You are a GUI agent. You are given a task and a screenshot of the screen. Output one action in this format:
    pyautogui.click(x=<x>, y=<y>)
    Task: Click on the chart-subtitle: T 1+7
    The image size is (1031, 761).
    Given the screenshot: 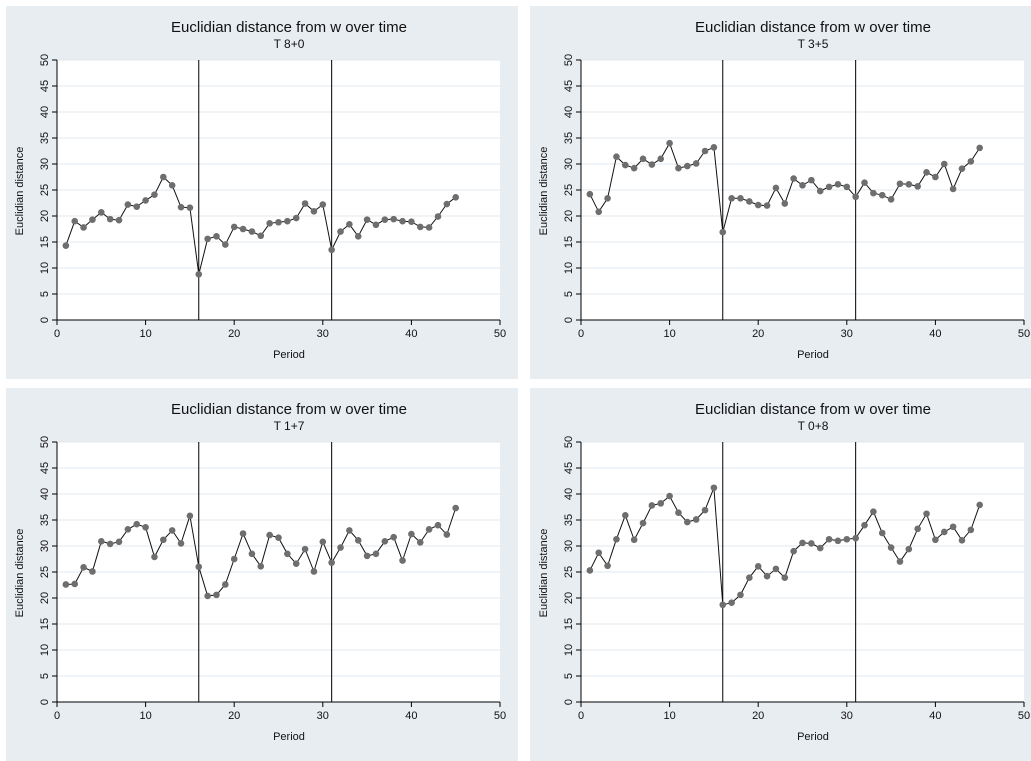 What is the action you would take?
    pyautogui.click(x=289, y=426)
    